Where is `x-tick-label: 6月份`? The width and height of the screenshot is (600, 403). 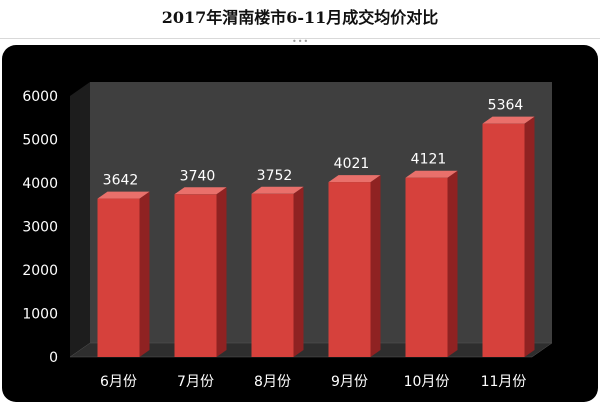
x-tick-label: 6月份 is located at coordinates (118, 382).